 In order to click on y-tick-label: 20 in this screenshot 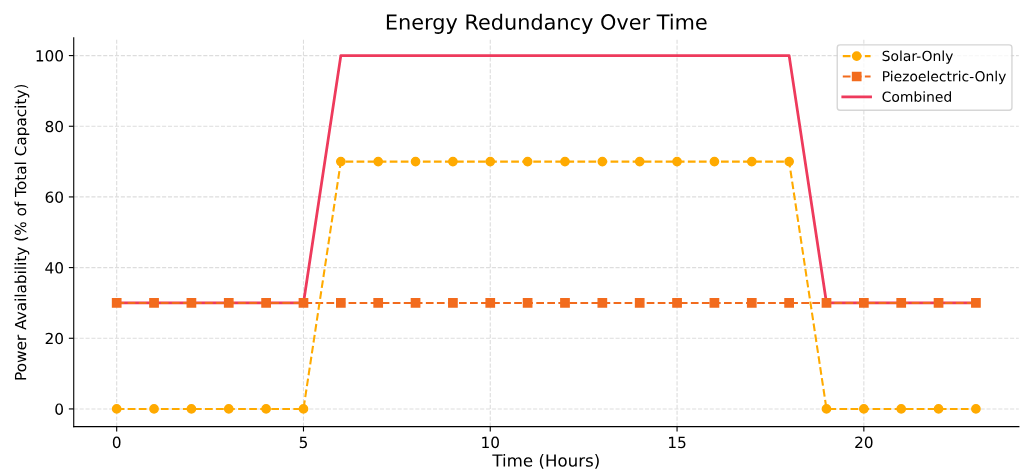, I will do `click(54, 338)`.